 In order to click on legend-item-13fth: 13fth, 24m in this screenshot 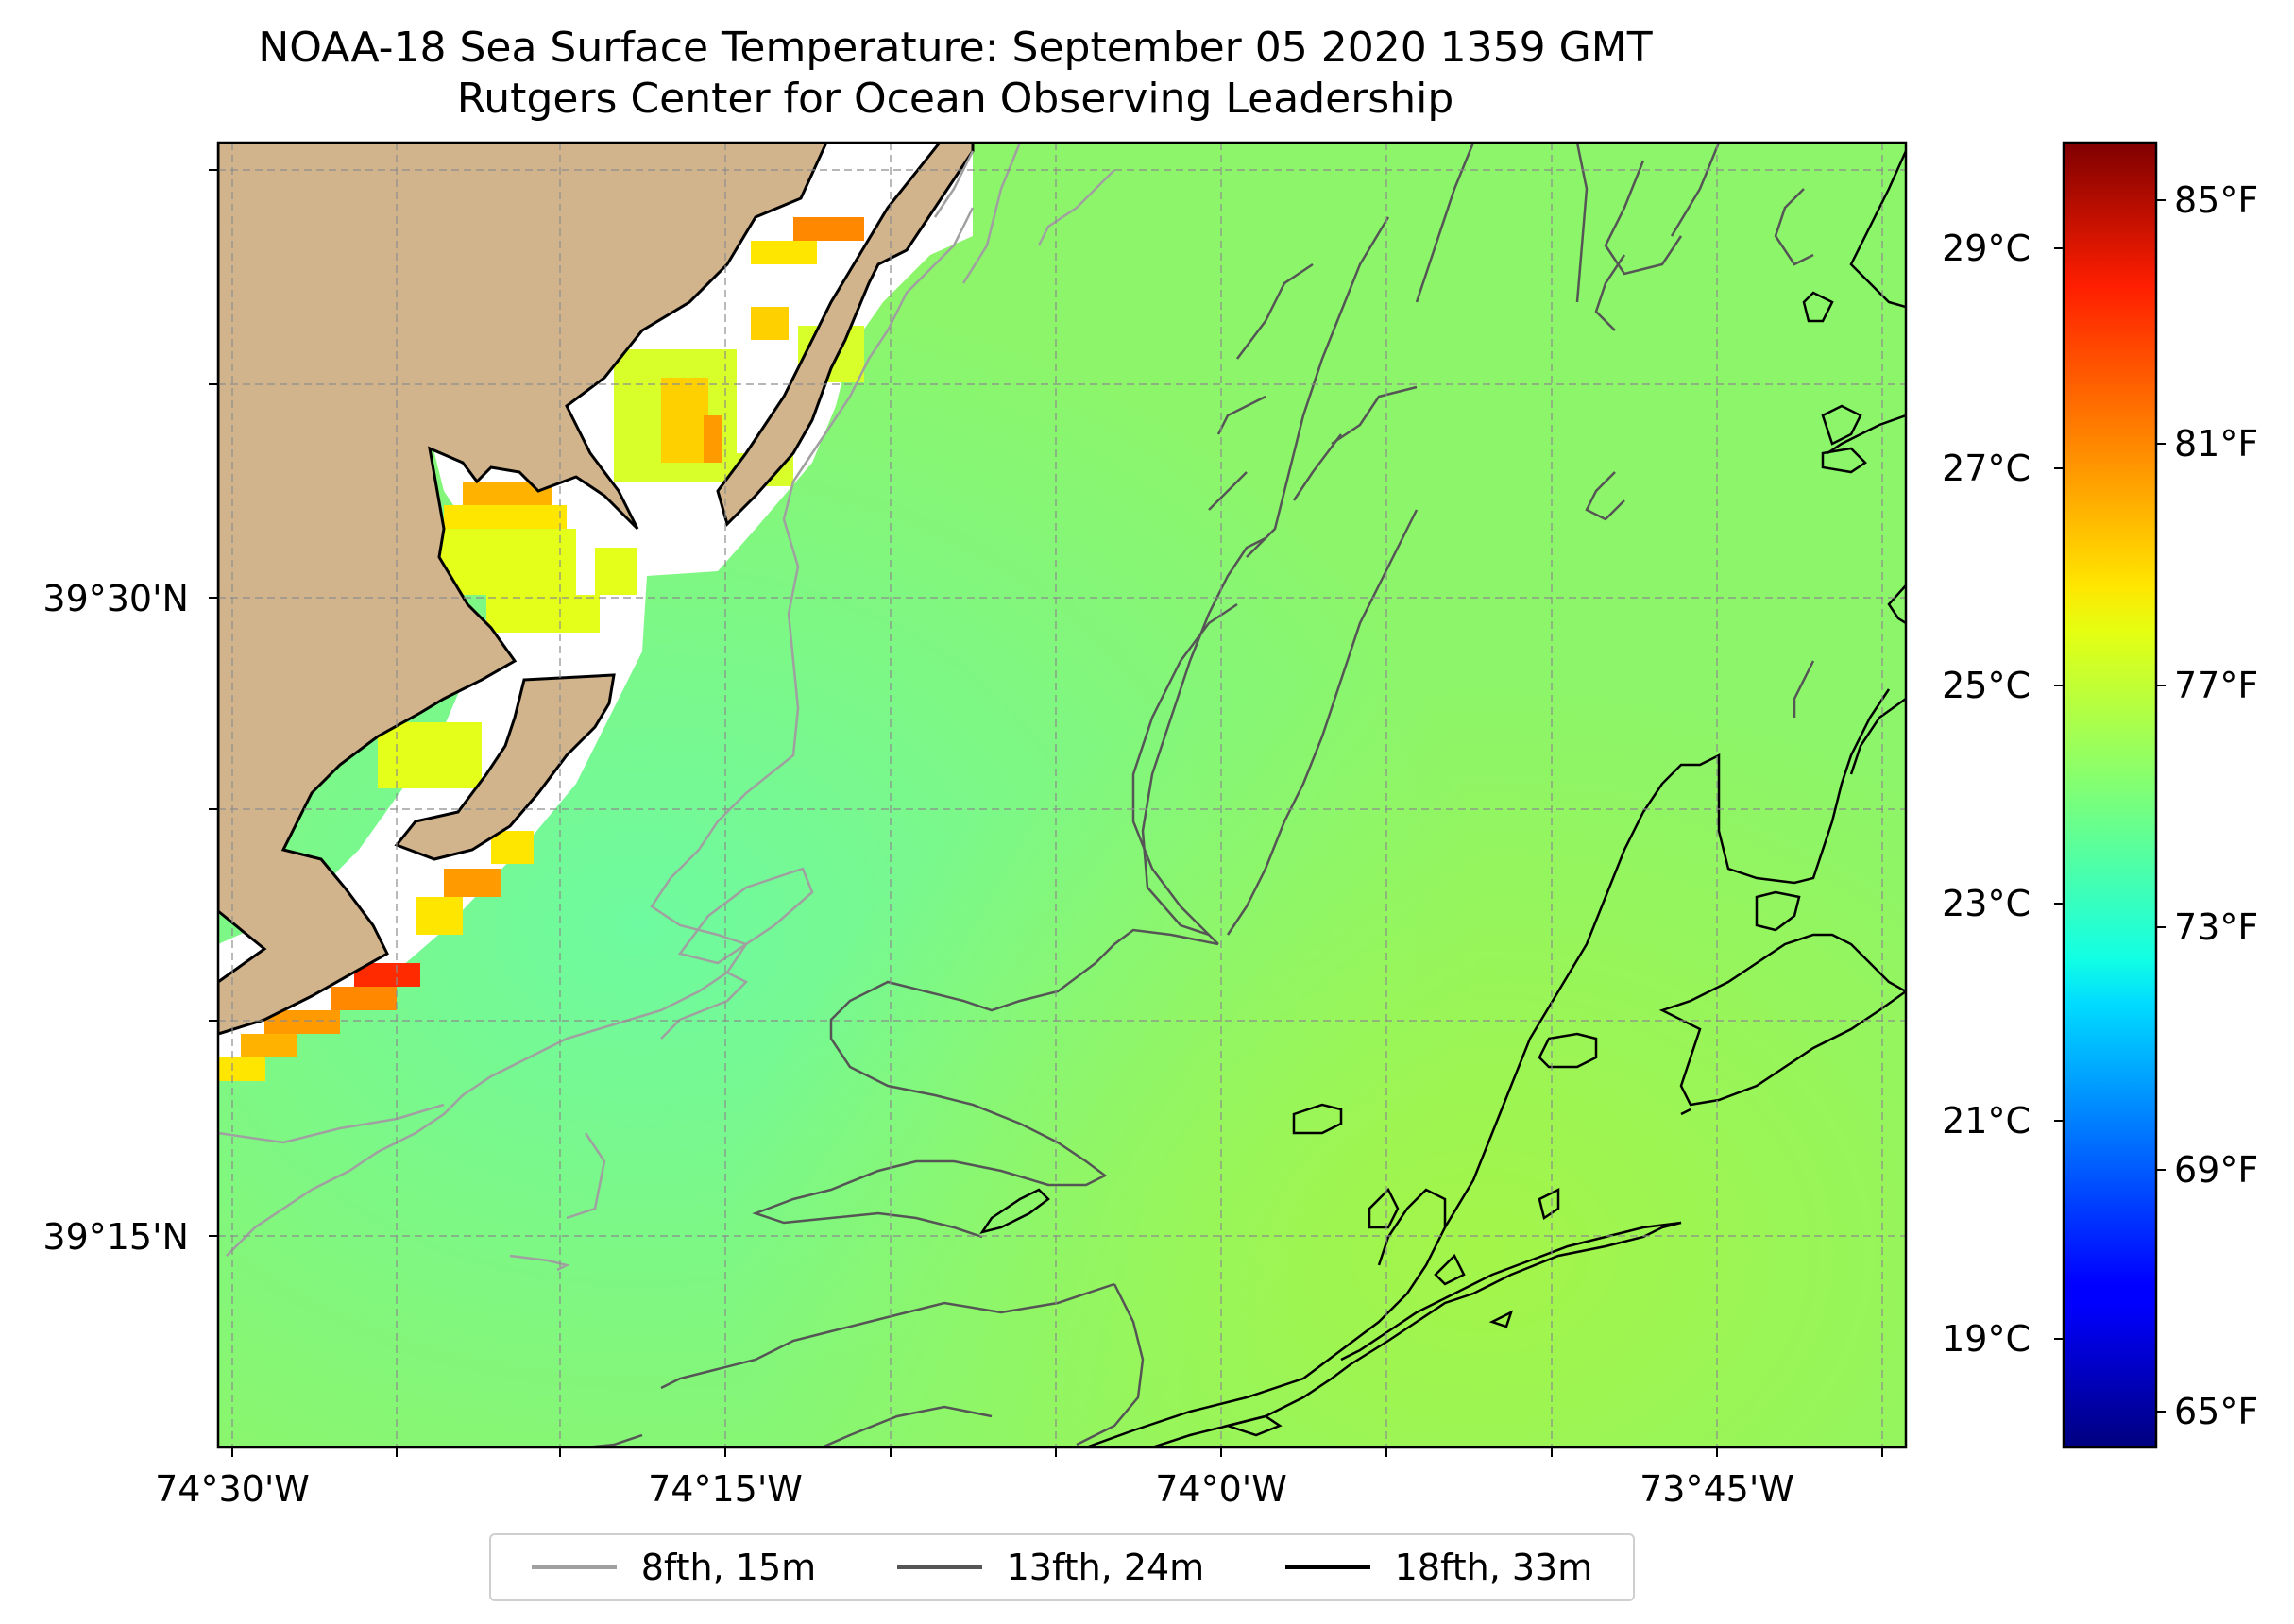, I will do `click(1050, 1567)`.